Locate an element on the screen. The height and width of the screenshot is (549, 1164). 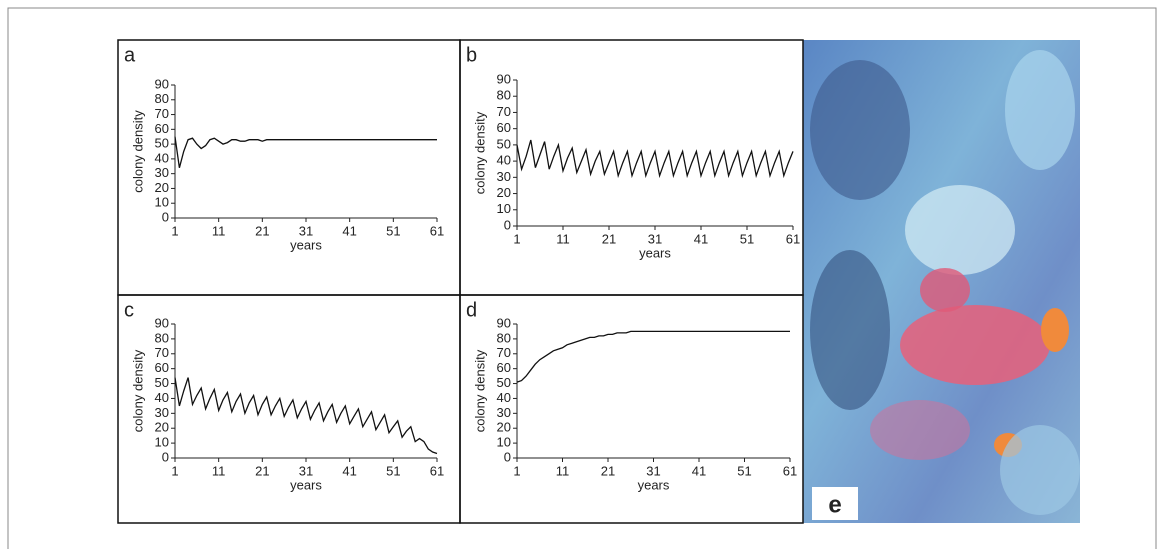
panel-label: b is located at coordinates (471, 55).